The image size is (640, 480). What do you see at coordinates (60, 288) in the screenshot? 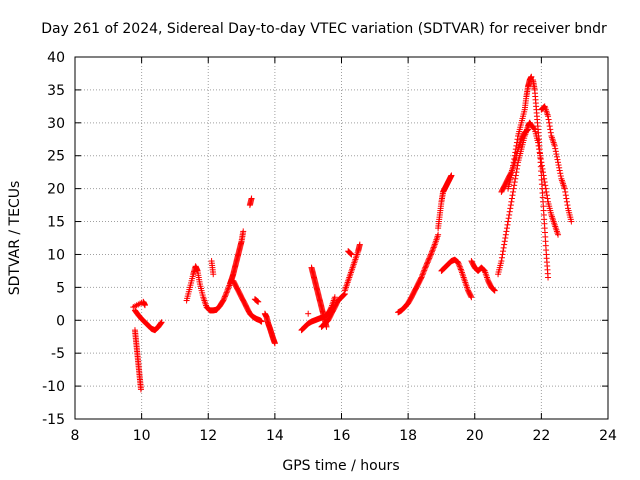
I see `y-tick-label: 5` at bounding box center [60, 288].